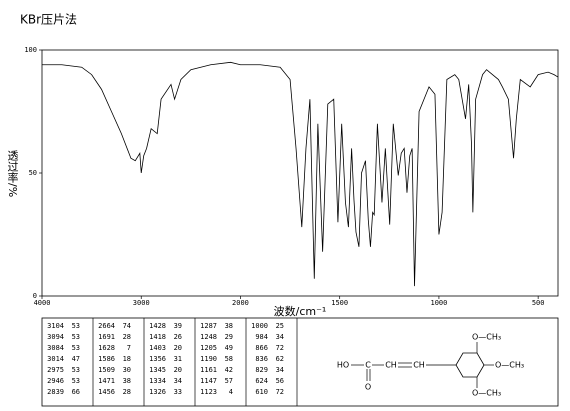 Image resolution: width=570 pixels, height=411 pixels. I want to click on peak-wavenumber: 1205, so click(208, 348).